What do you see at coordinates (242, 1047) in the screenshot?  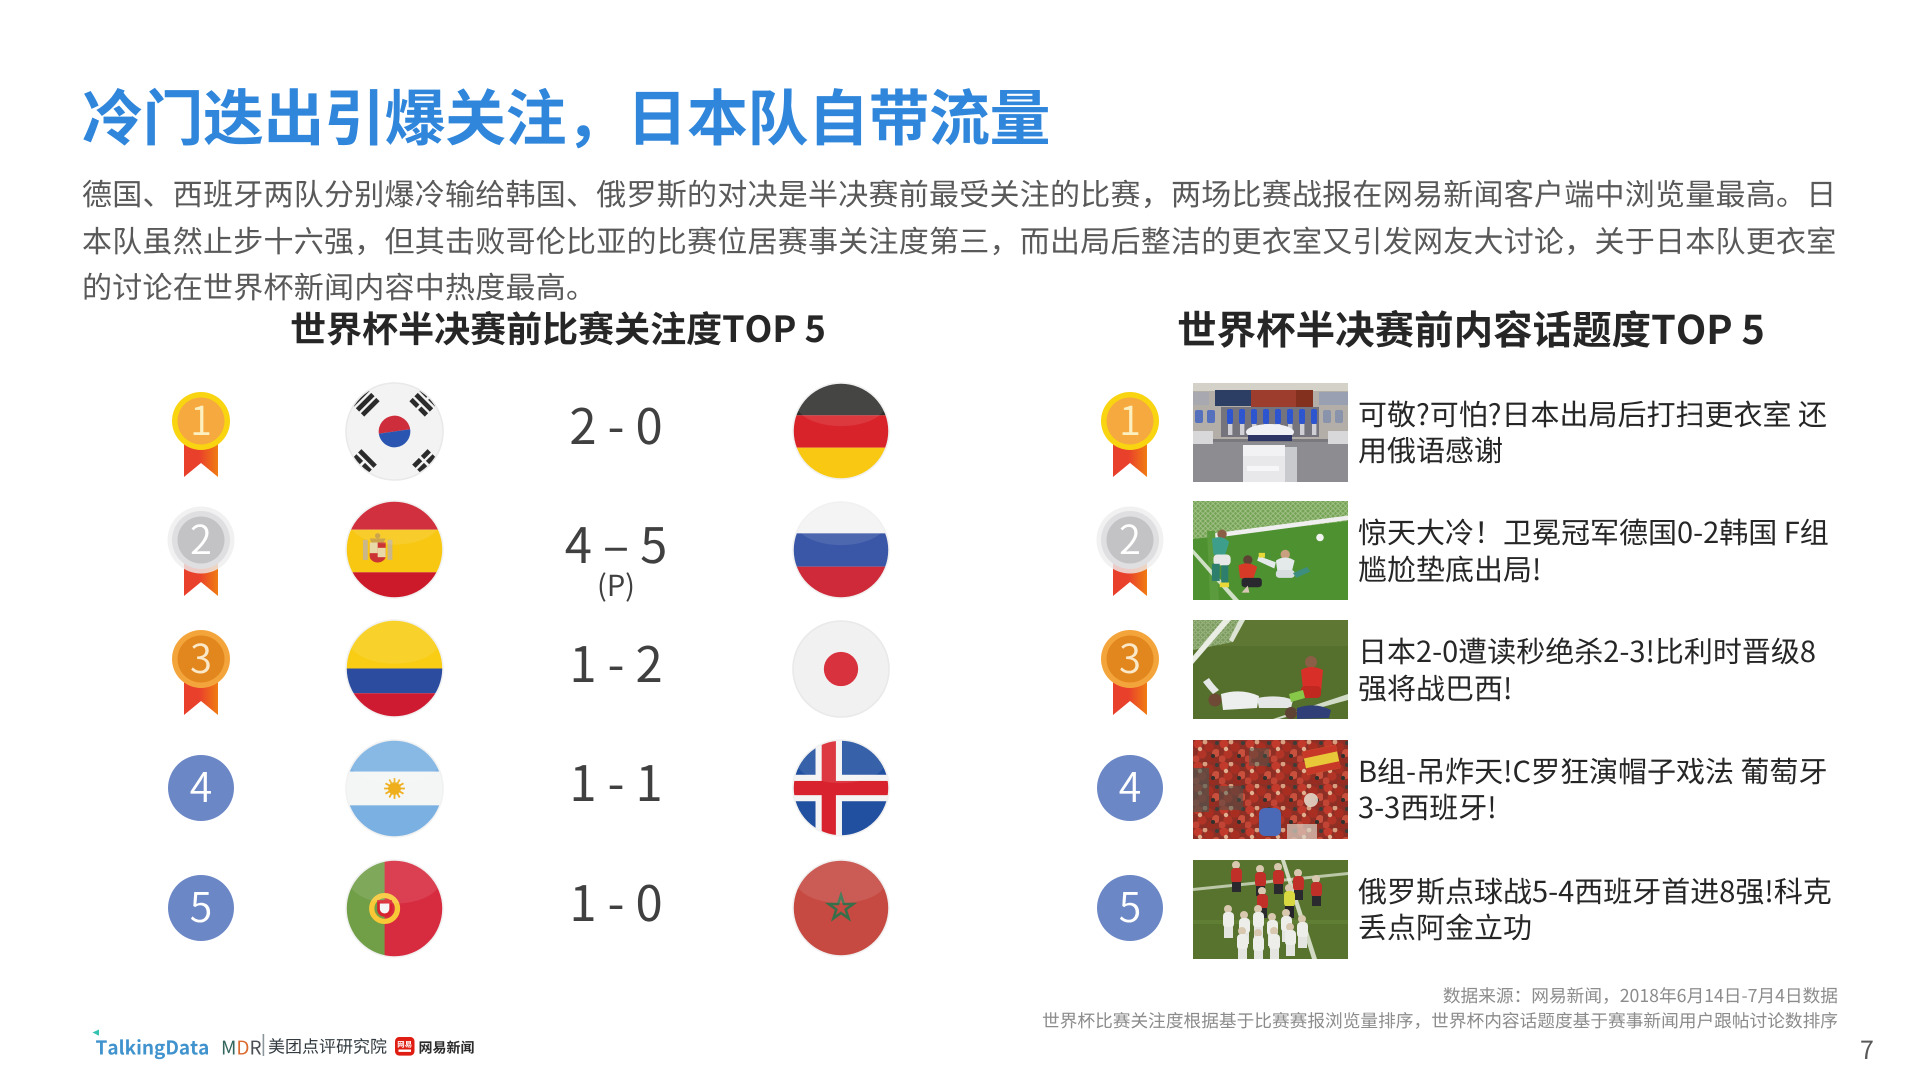 I see `svg-text: D` at bounding box center [242, 1047].